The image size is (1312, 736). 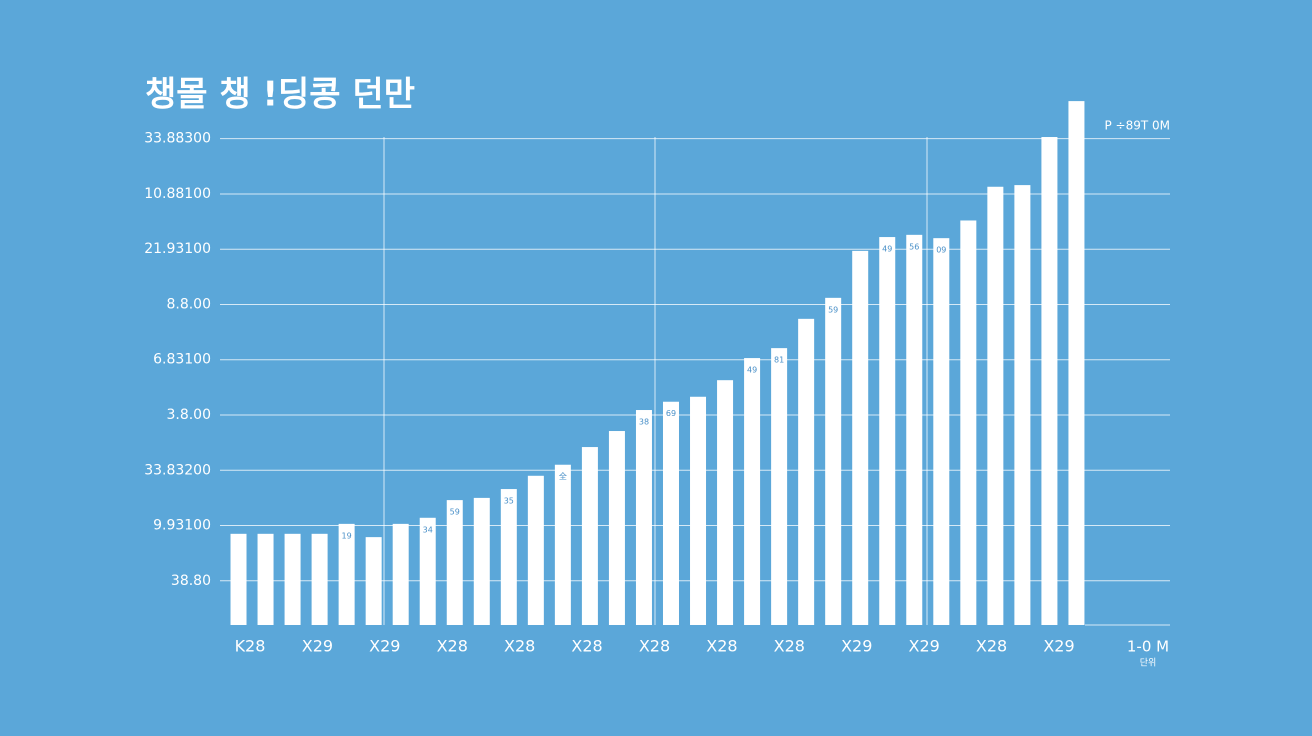 What do you see at coordinates (1137, 126) in the screenshot?
I see `corner-label: P ÷89T 0M` at bounding box center [1137, 126].